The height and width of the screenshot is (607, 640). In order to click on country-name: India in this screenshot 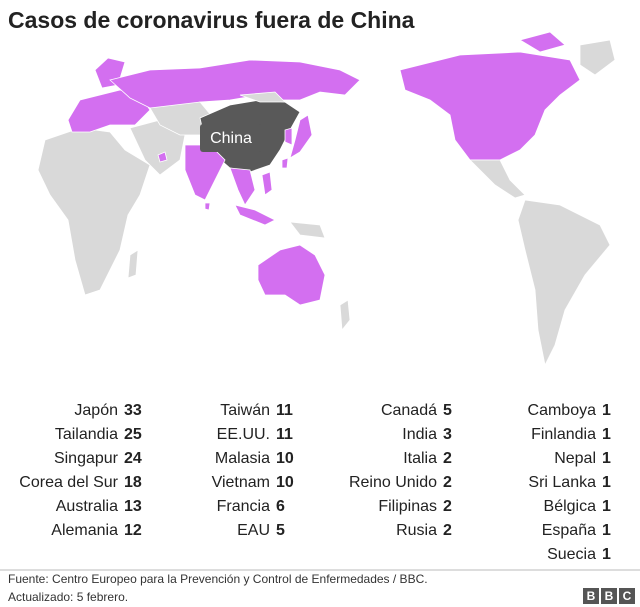, I will do `click(419, 434)`.